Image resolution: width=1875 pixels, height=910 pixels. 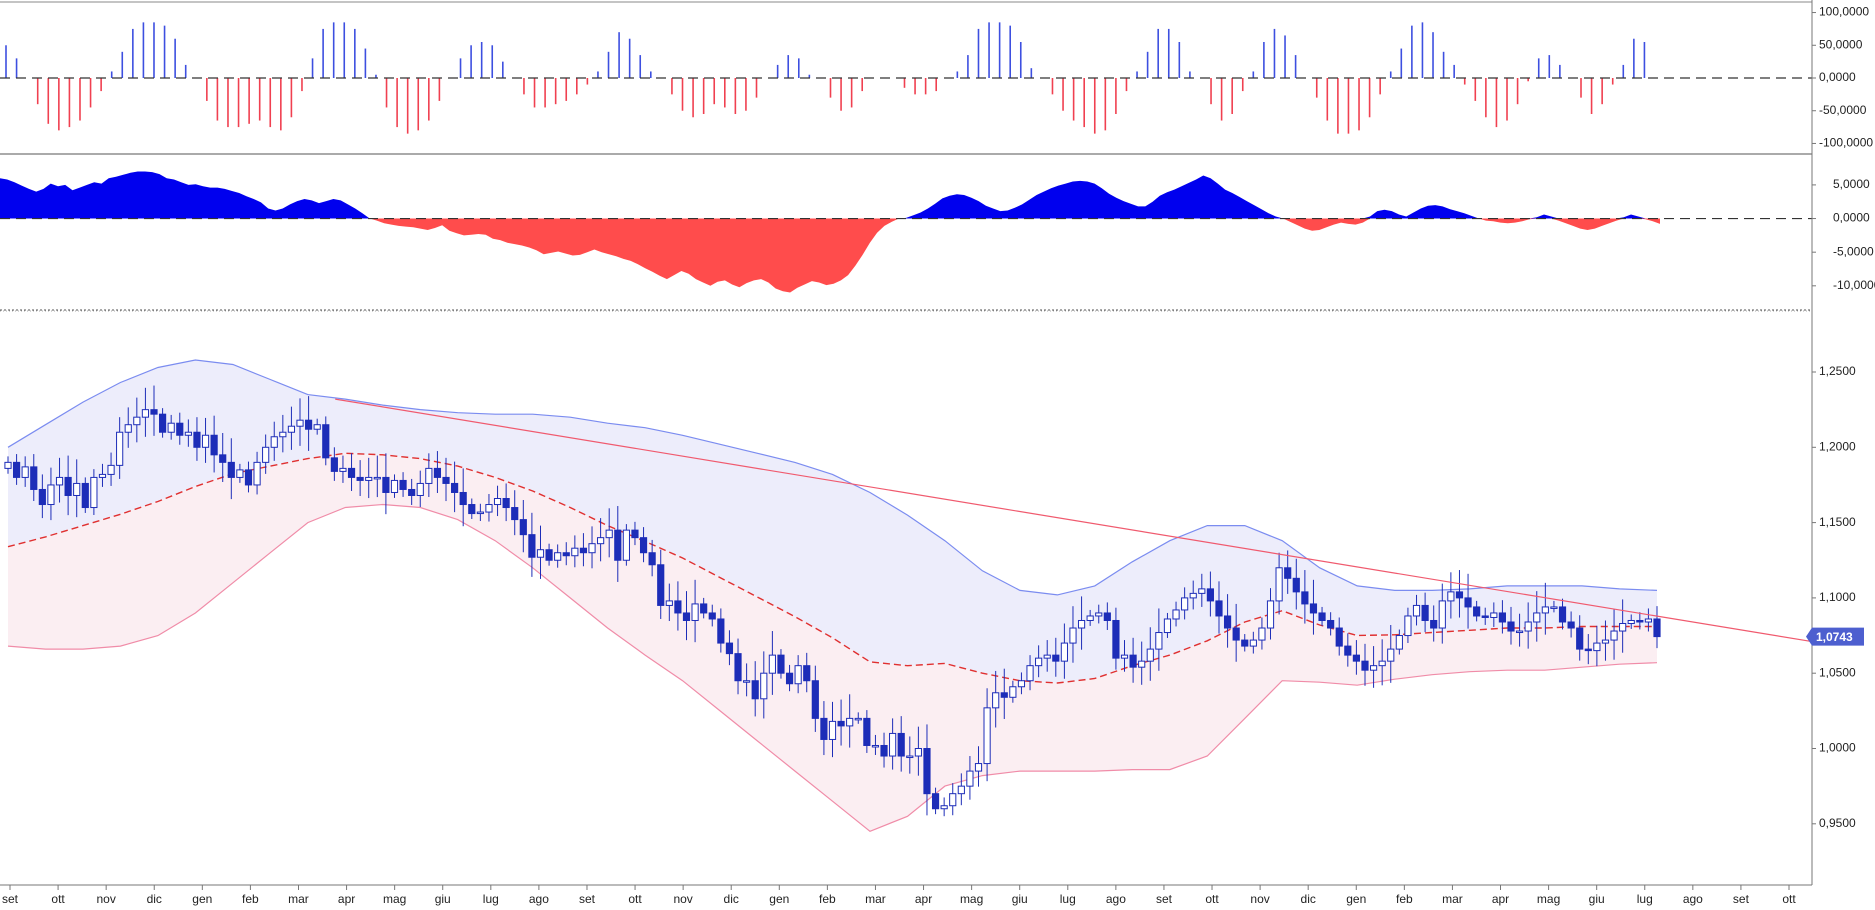 I want to click on area-axis-label: 0,0000, so click(x=1851, y=218).